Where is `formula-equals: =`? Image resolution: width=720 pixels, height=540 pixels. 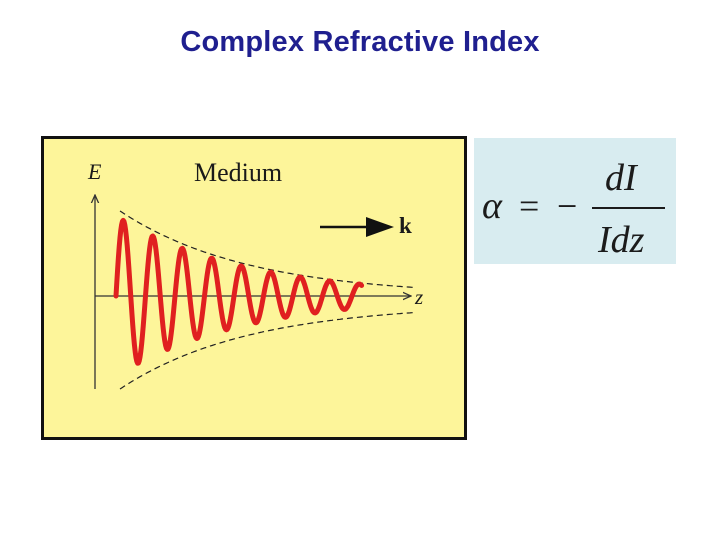
formula-equals: = is located at coordinates (529, 206).